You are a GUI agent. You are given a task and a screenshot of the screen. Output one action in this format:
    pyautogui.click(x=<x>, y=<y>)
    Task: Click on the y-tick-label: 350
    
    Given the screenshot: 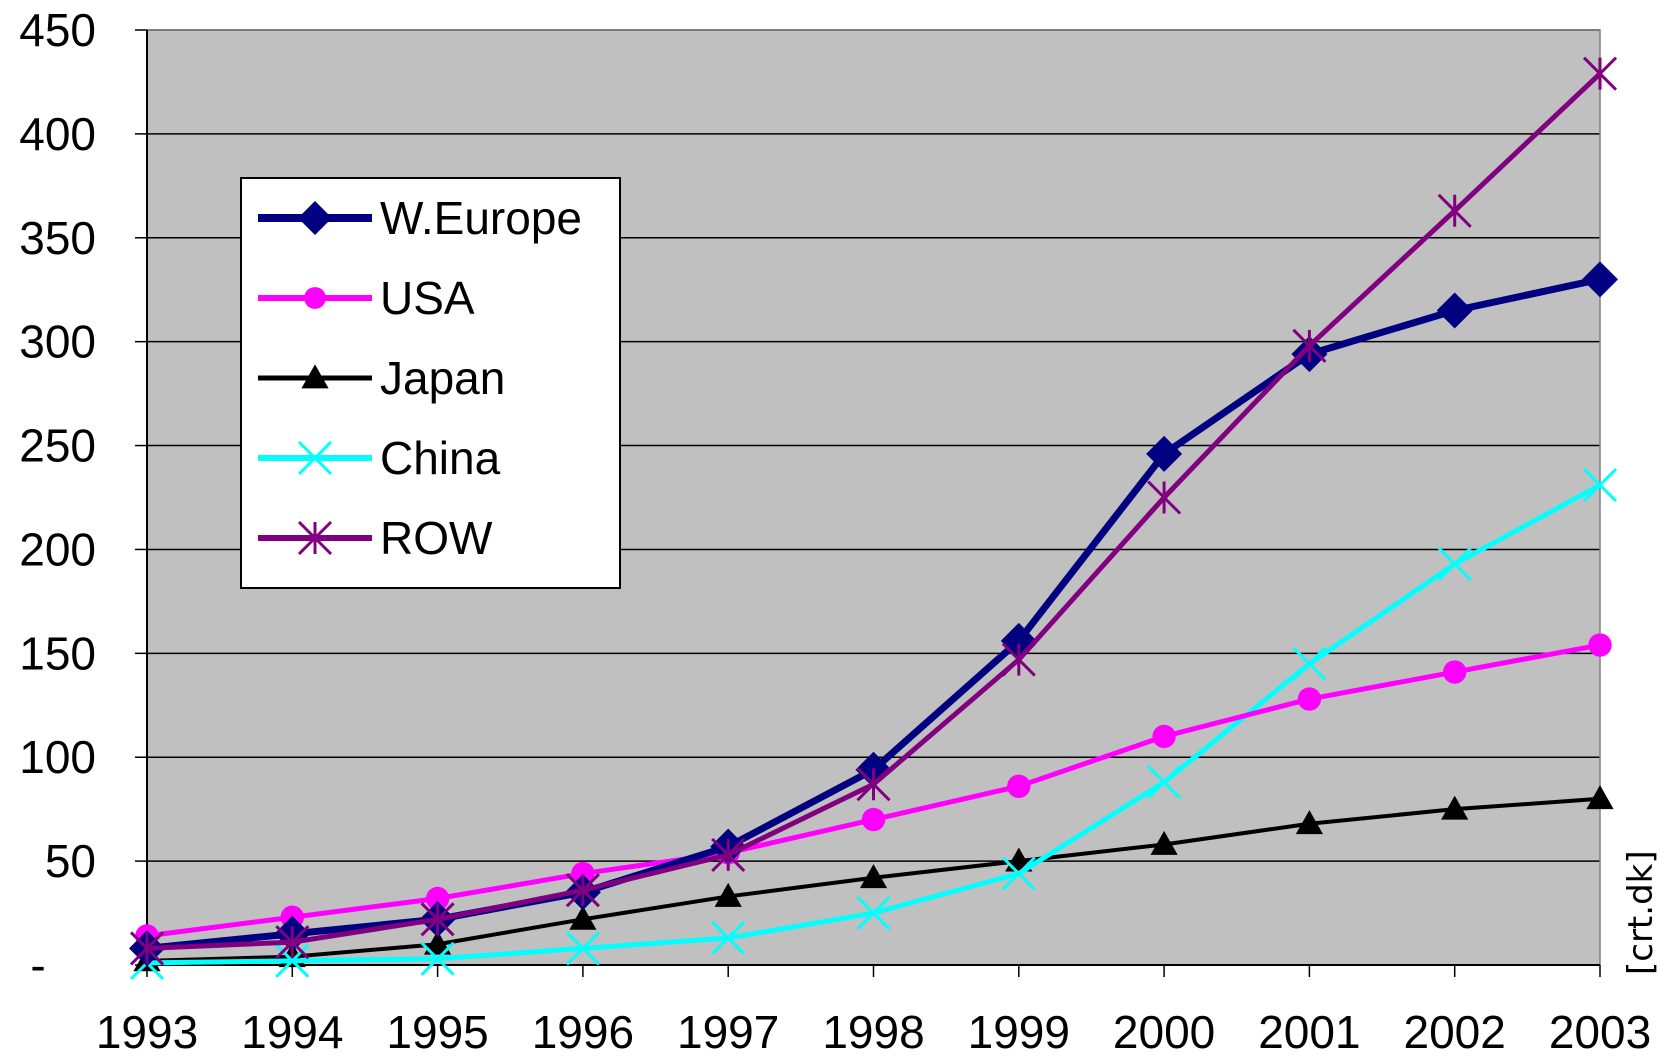 What is the action you would take?
    pyautogui.click(x=57, y=238)
    